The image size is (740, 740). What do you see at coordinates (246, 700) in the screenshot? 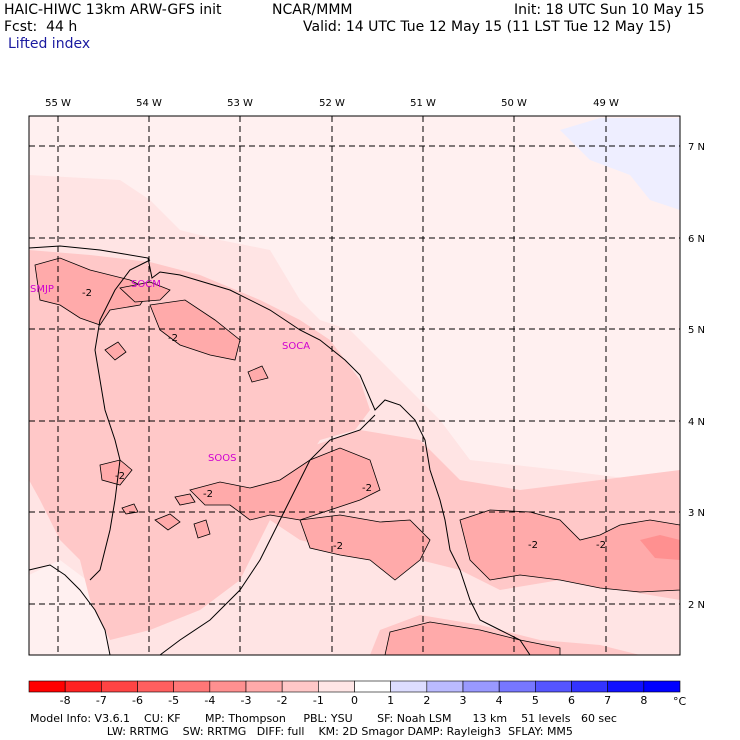
I see `colorbar-tick-label: -3` at bounding box center [246, 700].